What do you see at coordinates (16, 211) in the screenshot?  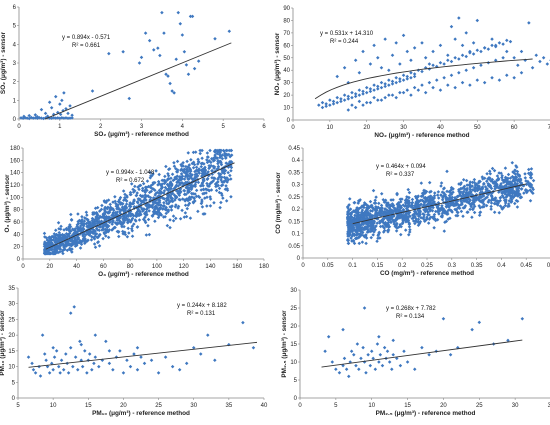 I see `y-tick-label: 80` at bounding box center [16, 211].